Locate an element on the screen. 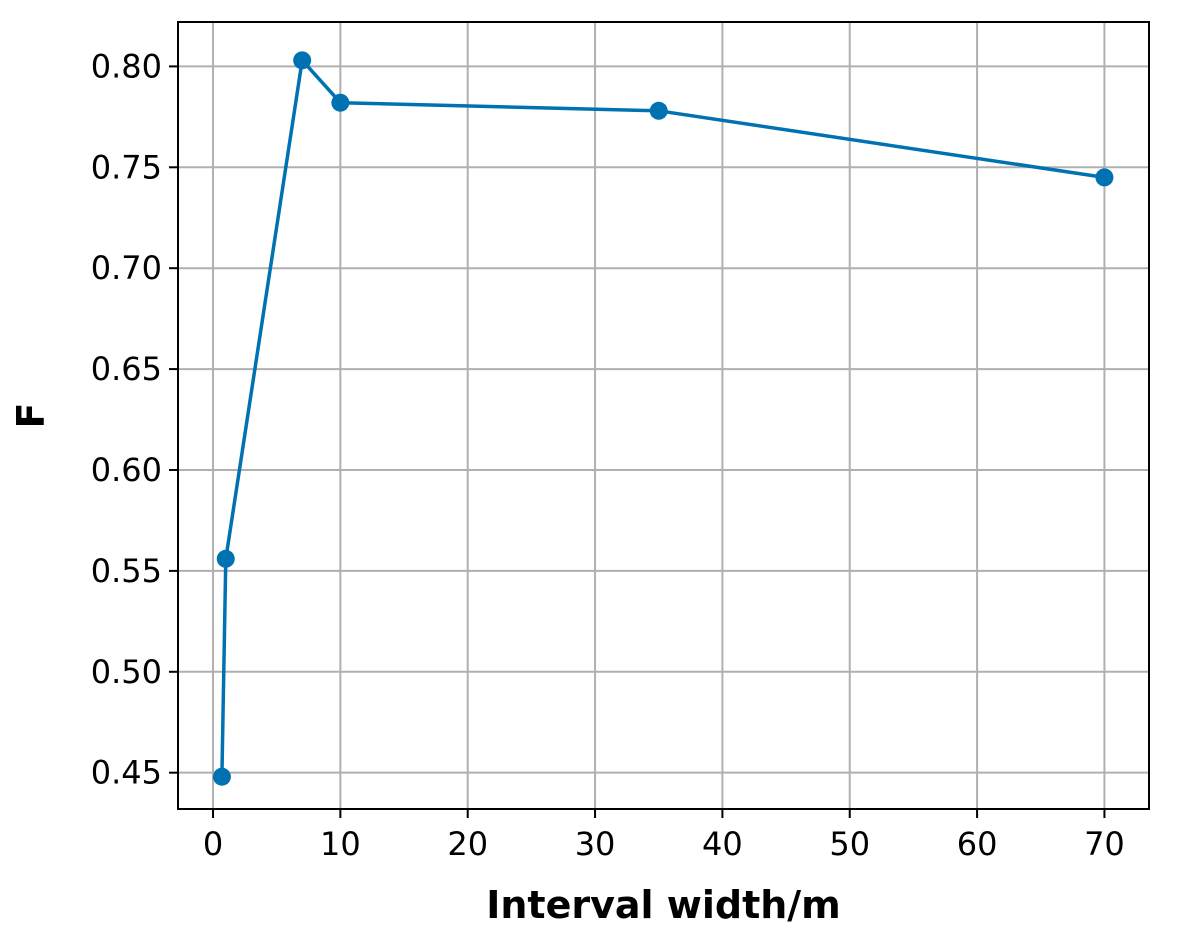 The height and width of the screenshot is (937, 1177). x-tick-label: 30 is located at coordinates (595, 844).